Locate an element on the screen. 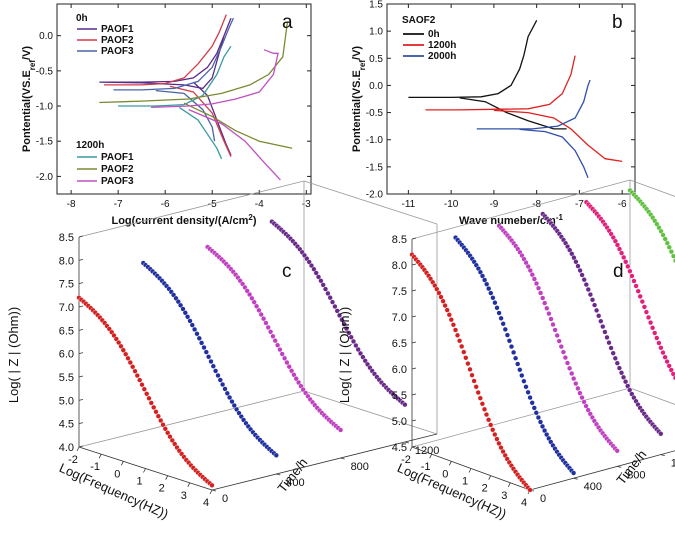 This screenshot has width=675, height=533. z-tick-label: 6.0 is located at coordinates (399, 370).